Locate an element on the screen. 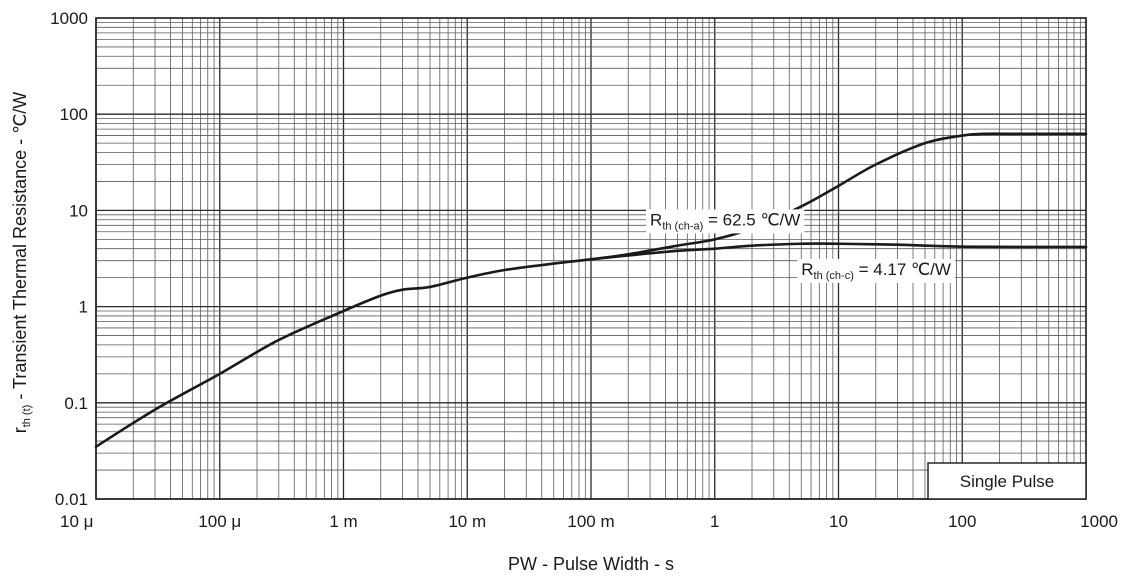  y-tick-label: 100 is located at coordinates (74, 114).